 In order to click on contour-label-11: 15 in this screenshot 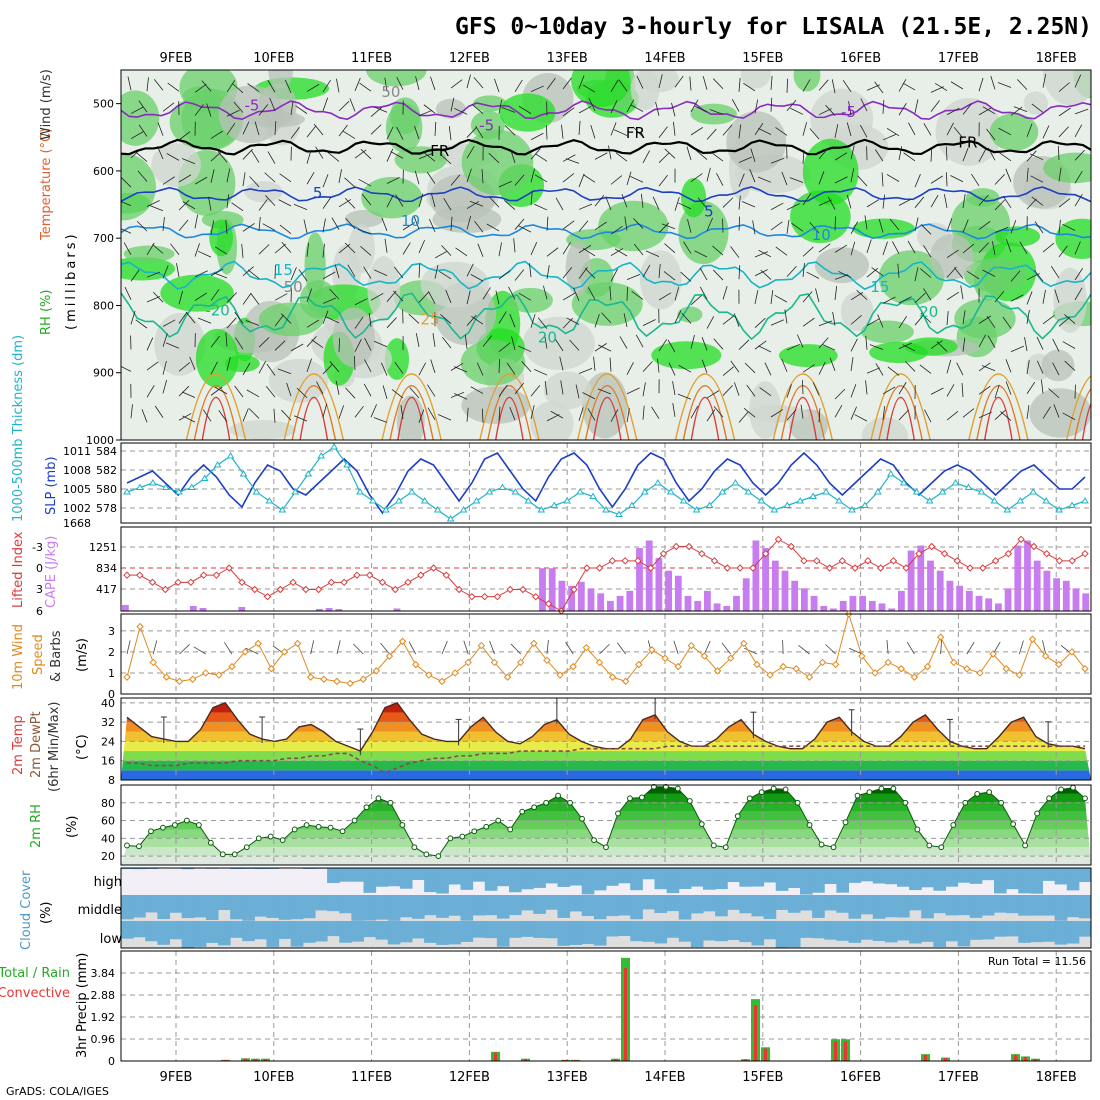, I will do `click(879, 287)`.